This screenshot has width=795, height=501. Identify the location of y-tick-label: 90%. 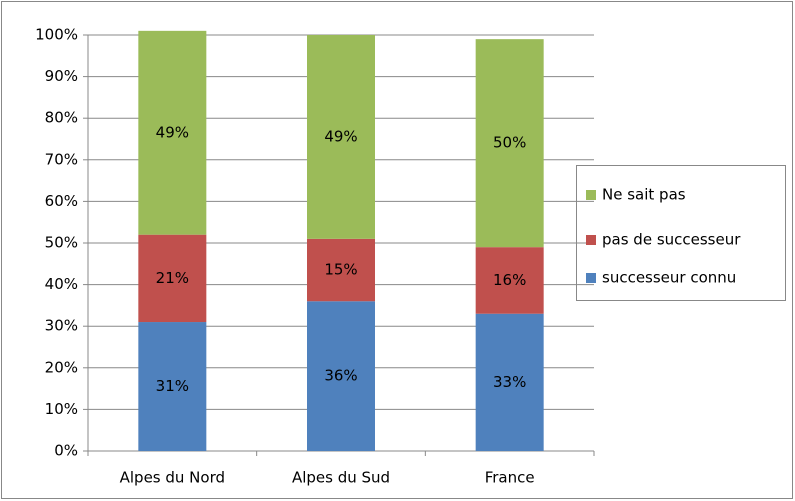
(61, 76).